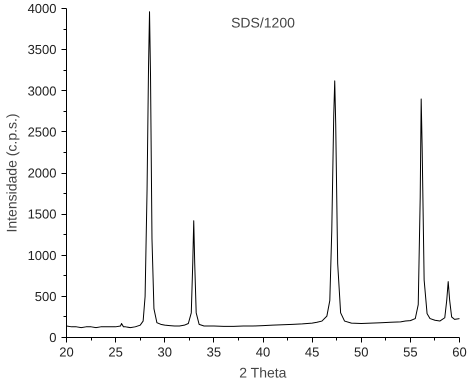 Image resolution: width=471 pixels, height=383 pixels. Describe the element at coordinates (42, 255) in the screenshot. I see `y-tick-label: 1000` at that location.